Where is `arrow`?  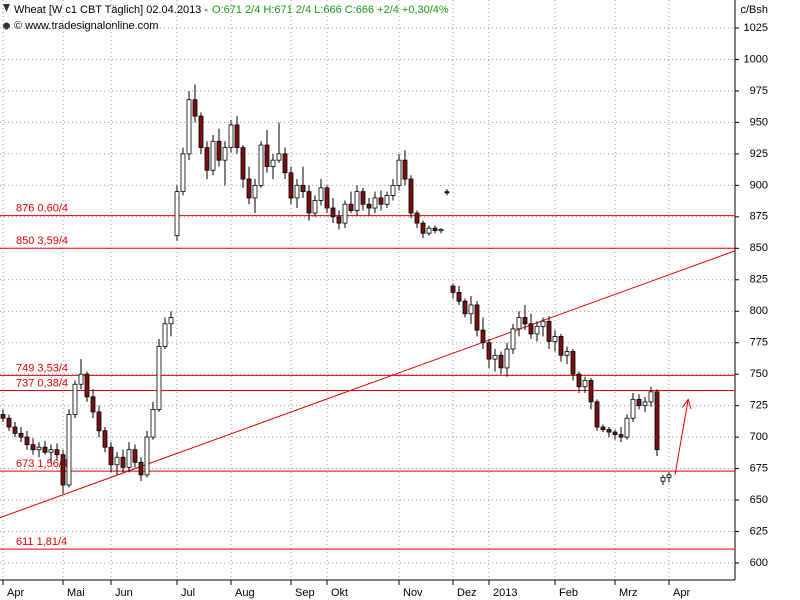
arrow is located at coordinates (681, 437).